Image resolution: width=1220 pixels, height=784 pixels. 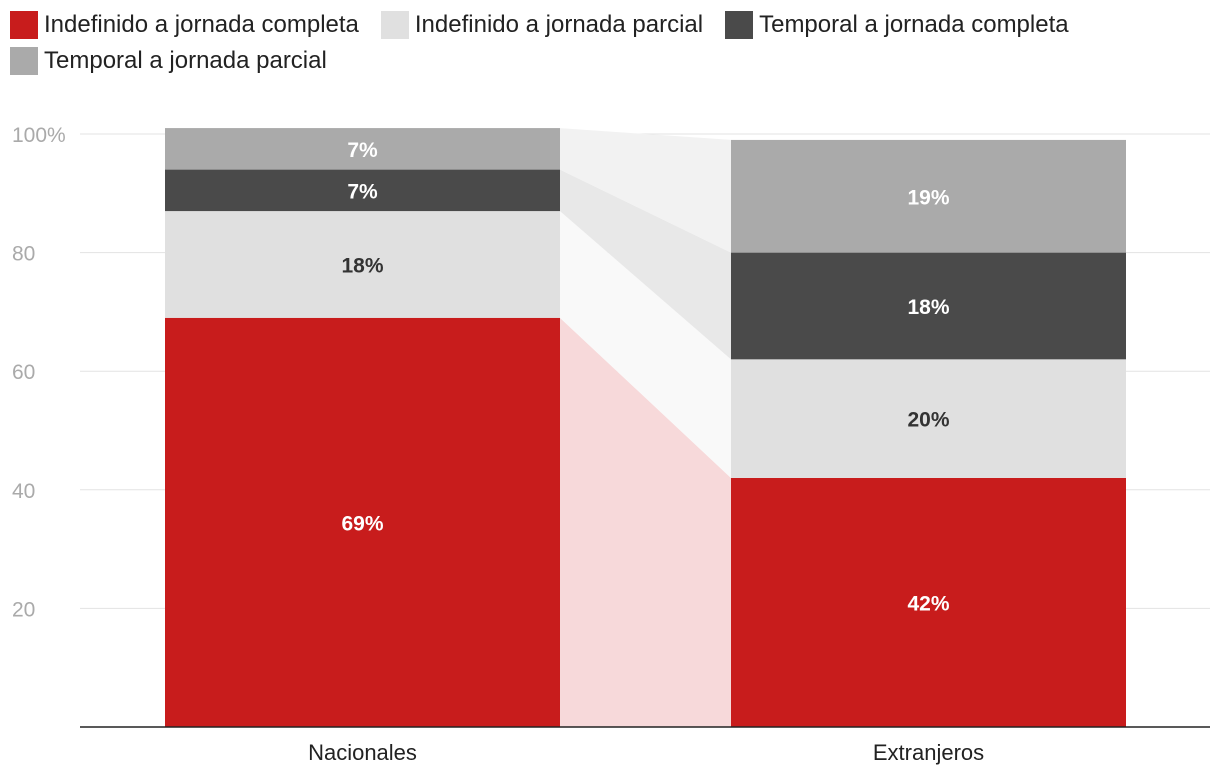 I want to click on legend-item-temporal-completa: Temporal a jornada completa, so click(x=897, y=25).